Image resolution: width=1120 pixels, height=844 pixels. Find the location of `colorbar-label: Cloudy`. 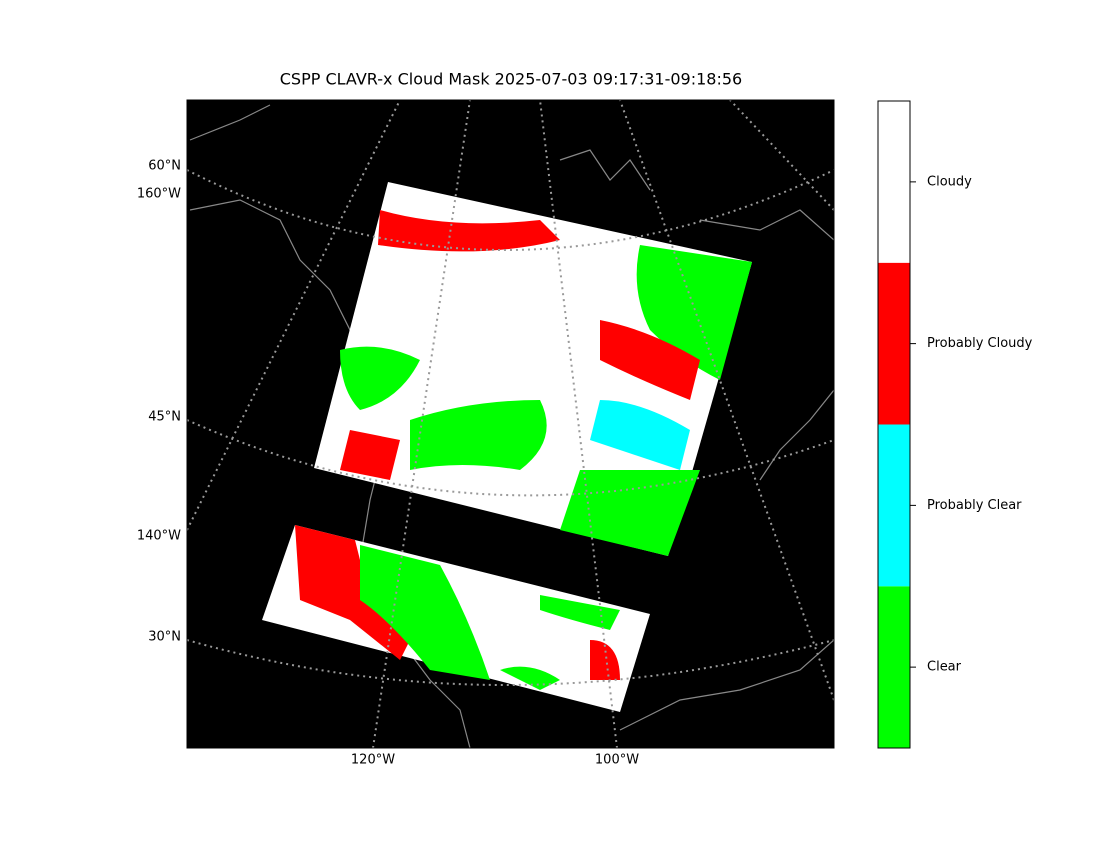

colorbar-label: Cloudy is located at coordinates (949, 181).